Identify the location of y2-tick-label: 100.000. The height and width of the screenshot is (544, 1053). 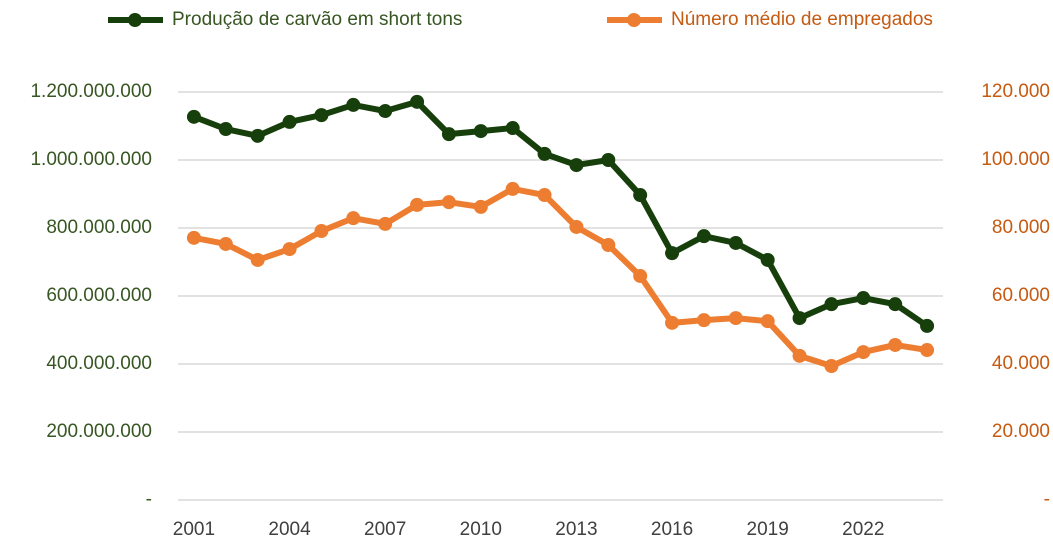
(1015, 159).